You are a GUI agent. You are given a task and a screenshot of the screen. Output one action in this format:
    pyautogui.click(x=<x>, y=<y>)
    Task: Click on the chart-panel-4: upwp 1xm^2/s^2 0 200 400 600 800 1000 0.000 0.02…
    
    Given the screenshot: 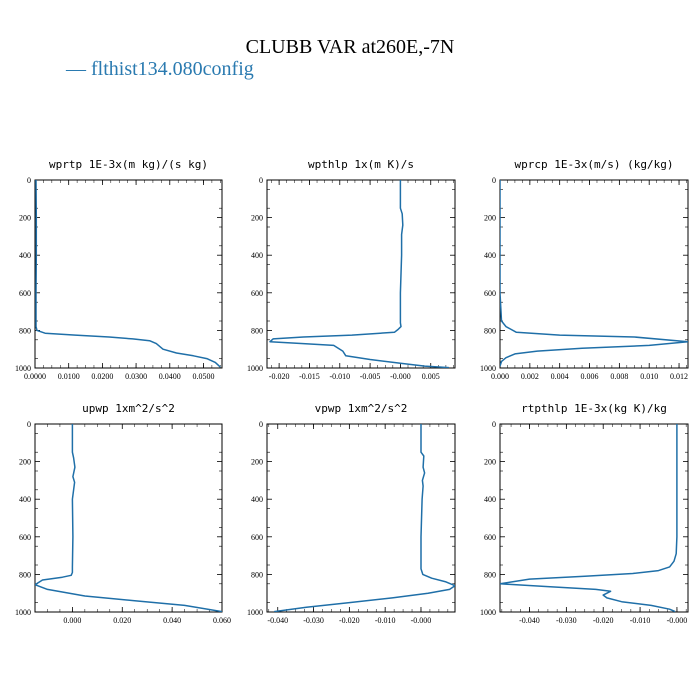 What is the action you would take?
    pyautogui.click(x=123, y=513)
    